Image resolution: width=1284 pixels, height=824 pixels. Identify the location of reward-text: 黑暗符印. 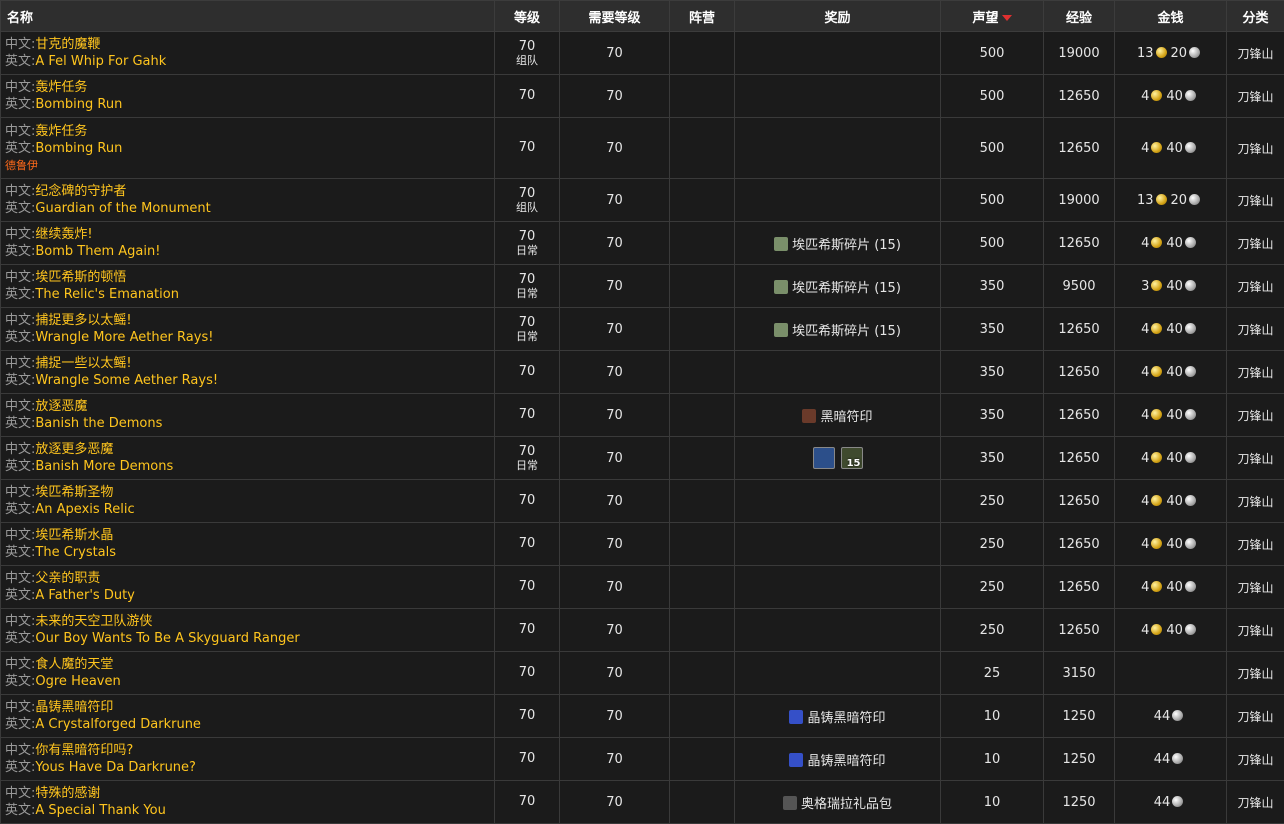
(846, 417).